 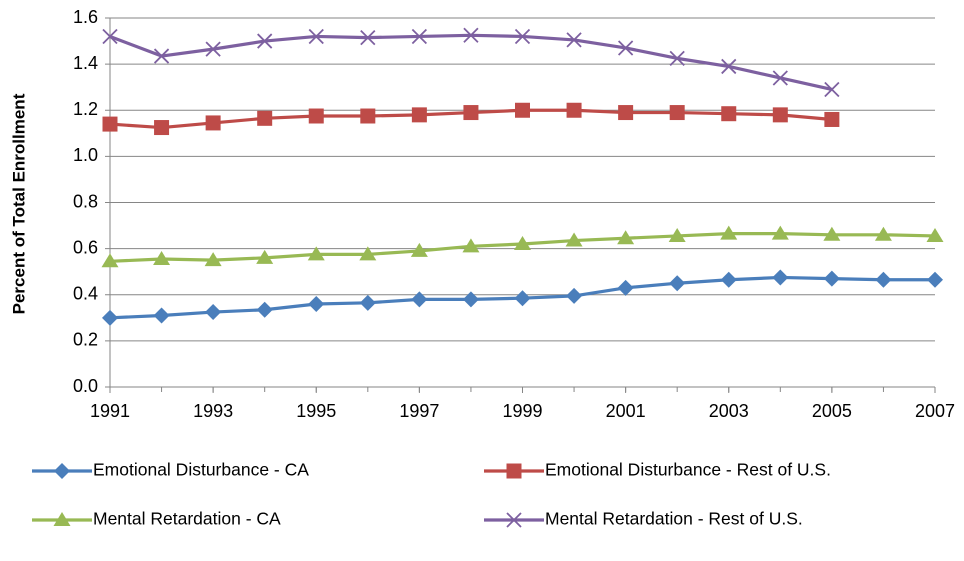 I want to click on y-tick-label: 1.6, so click(x=85, y=17).